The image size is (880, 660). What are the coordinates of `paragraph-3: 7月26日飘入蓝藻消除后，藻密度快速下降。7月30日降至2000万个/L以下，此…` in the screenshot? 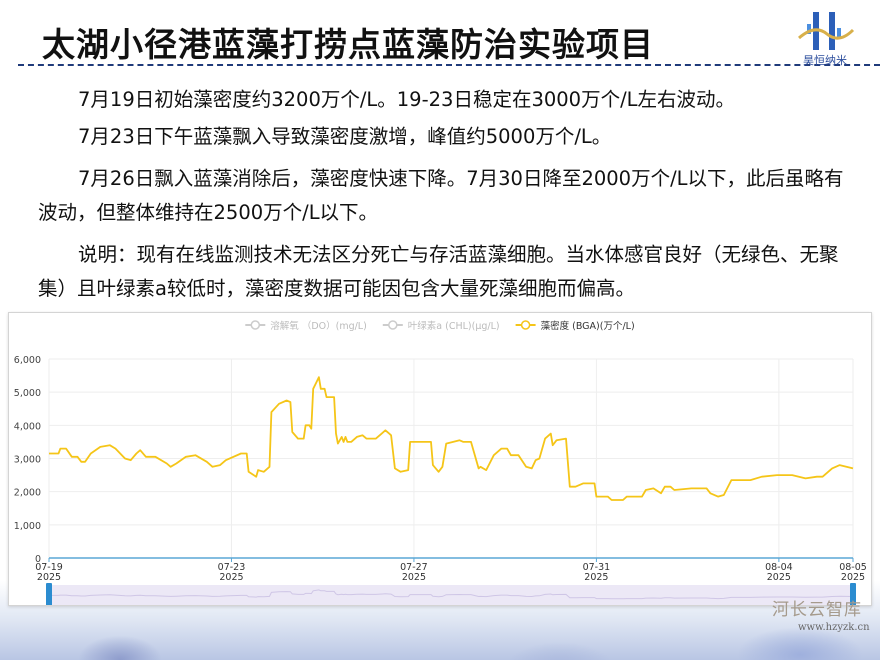 It's located at (441, 195).